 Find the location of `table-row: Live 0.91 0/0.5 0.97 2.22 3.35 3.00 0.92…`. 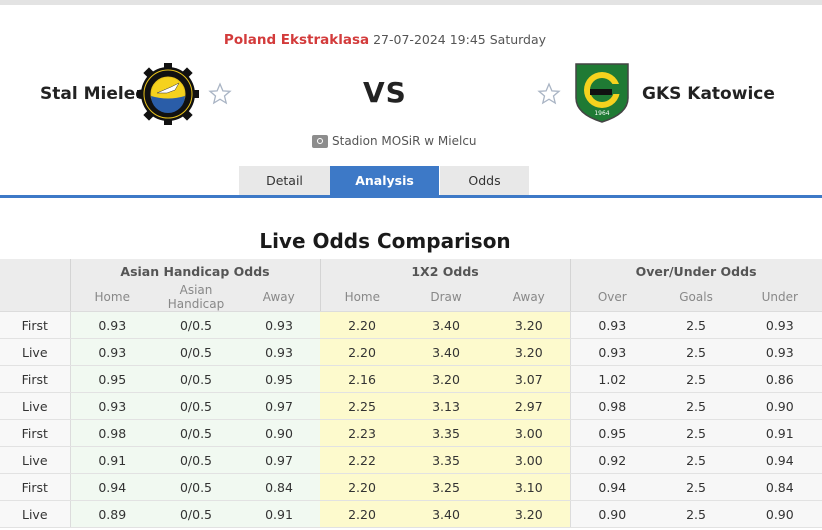

table-row: Live 0.91 0/0.5 0.97 2.22 3.35 3.00 0.92… is located at coordinates (411, 460).